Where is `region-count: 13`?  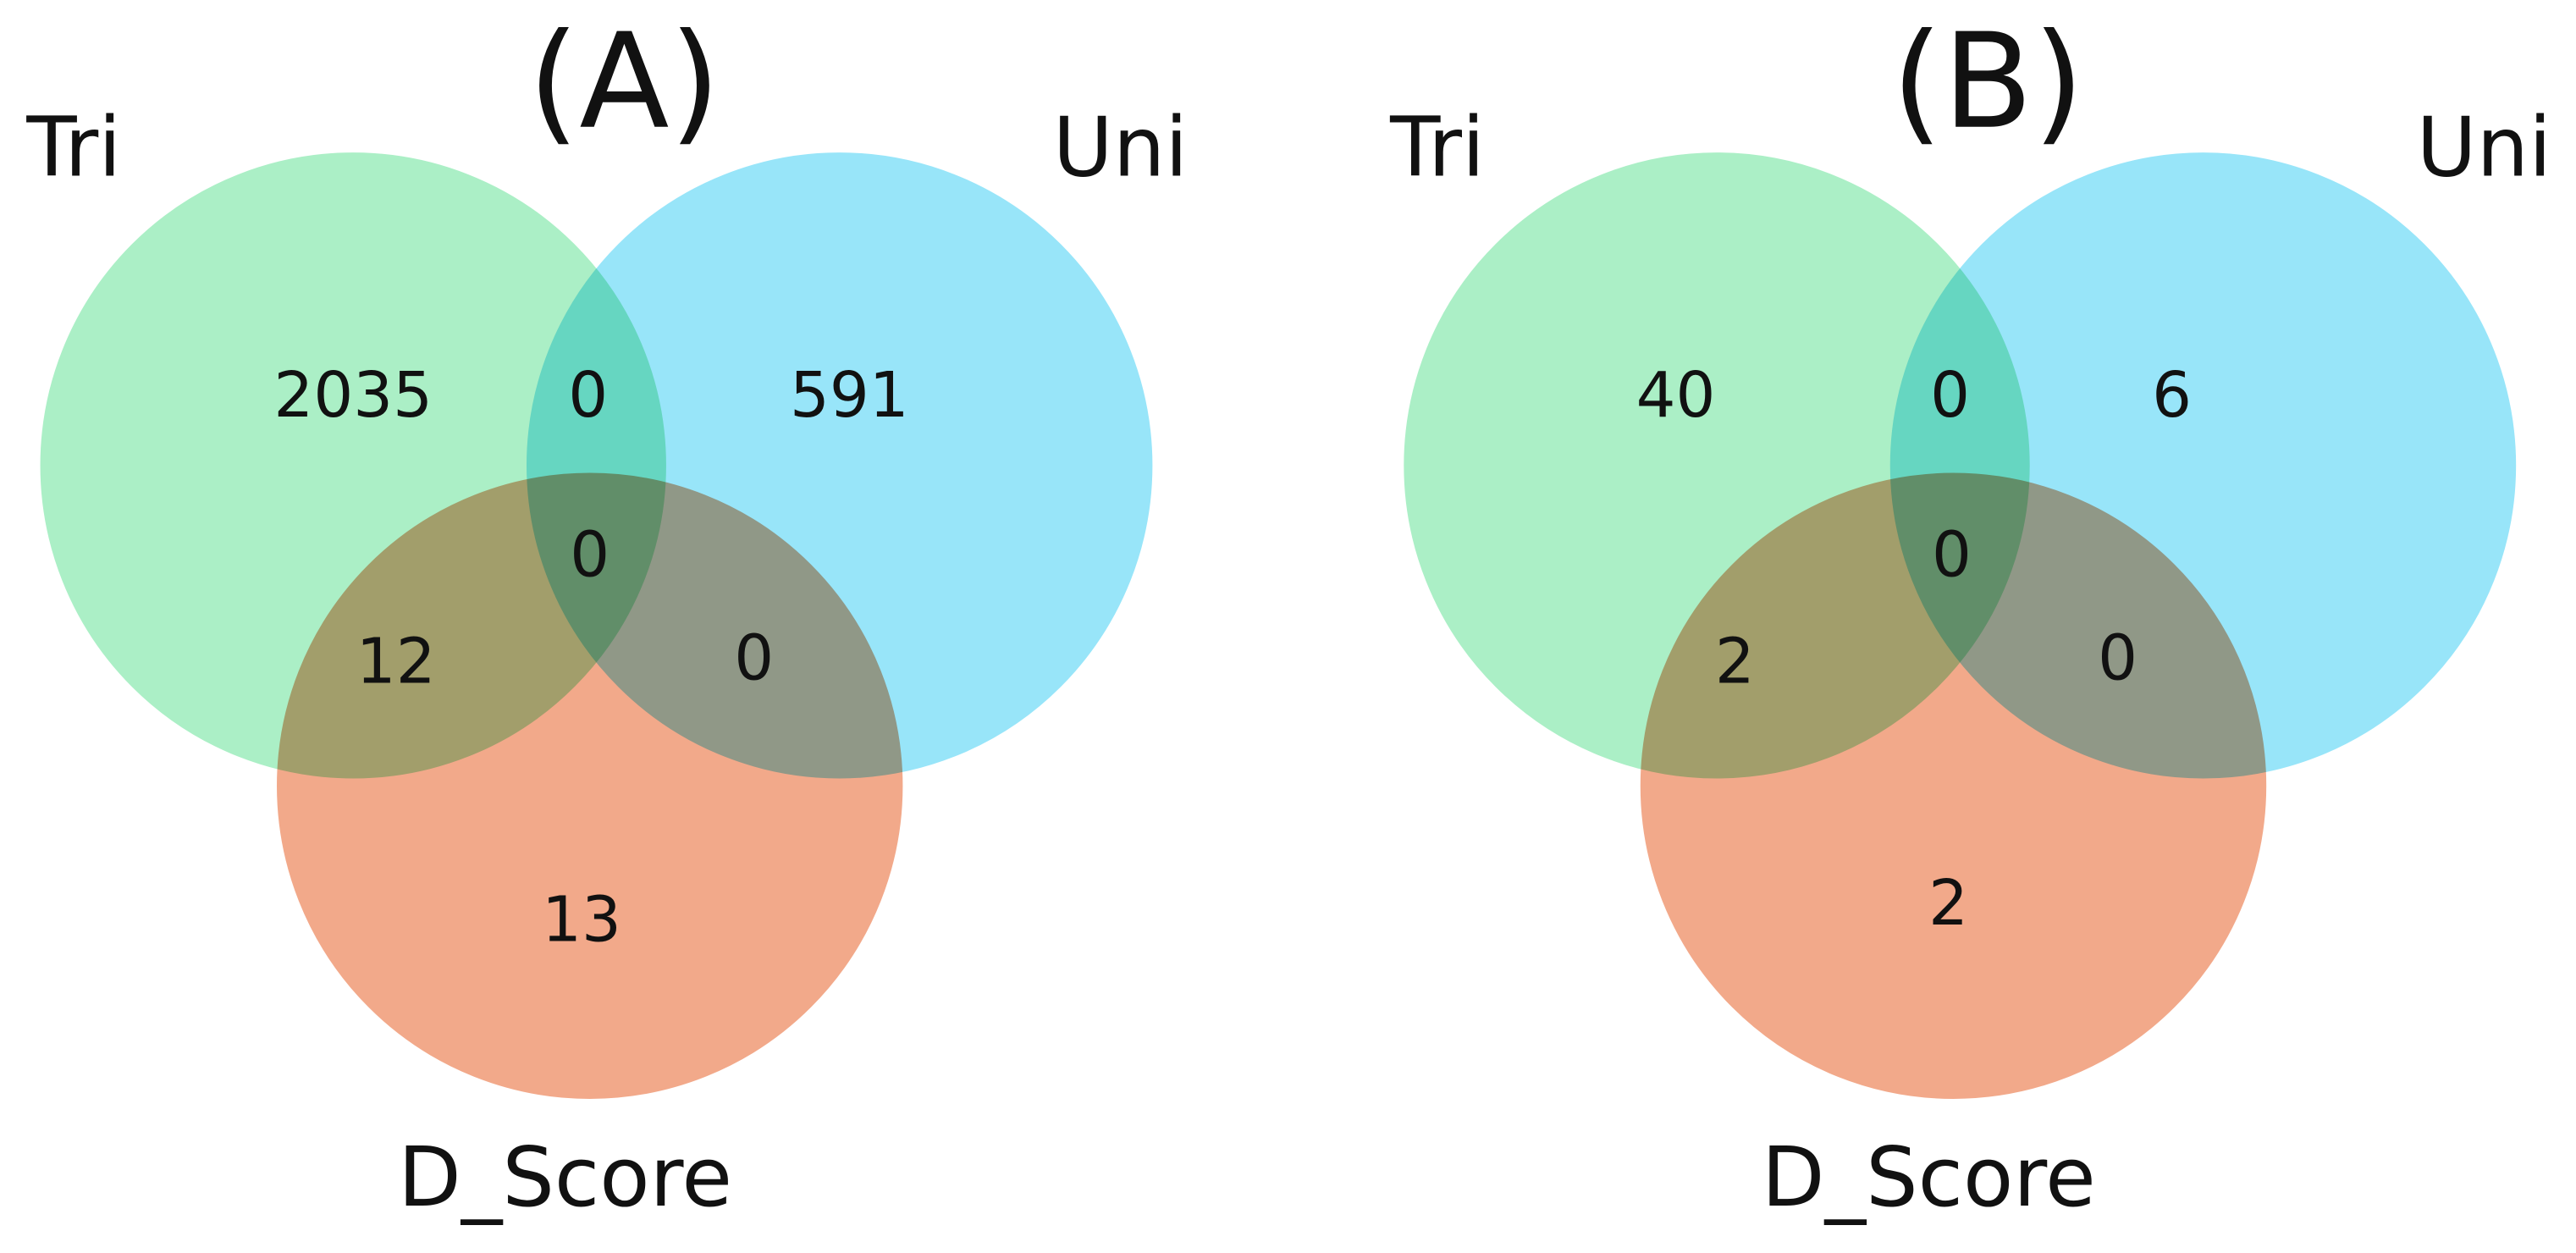 region-count: 13 is located at coordinates (582, 920).